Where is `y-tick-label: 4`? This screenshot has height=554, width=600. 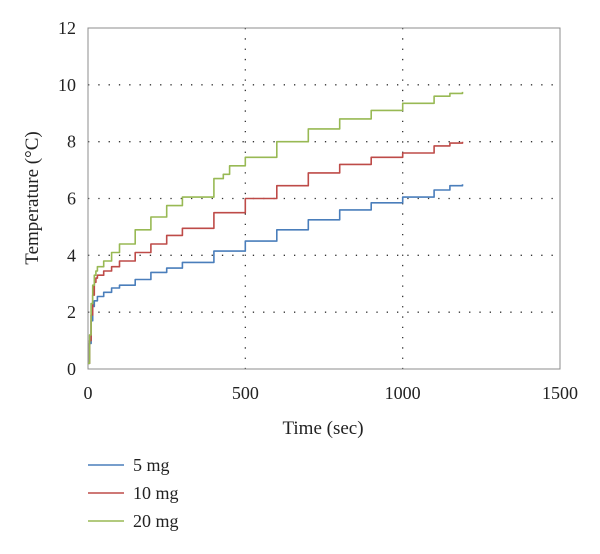 y-tick-label: 4 is located at coordinates (71, 255).